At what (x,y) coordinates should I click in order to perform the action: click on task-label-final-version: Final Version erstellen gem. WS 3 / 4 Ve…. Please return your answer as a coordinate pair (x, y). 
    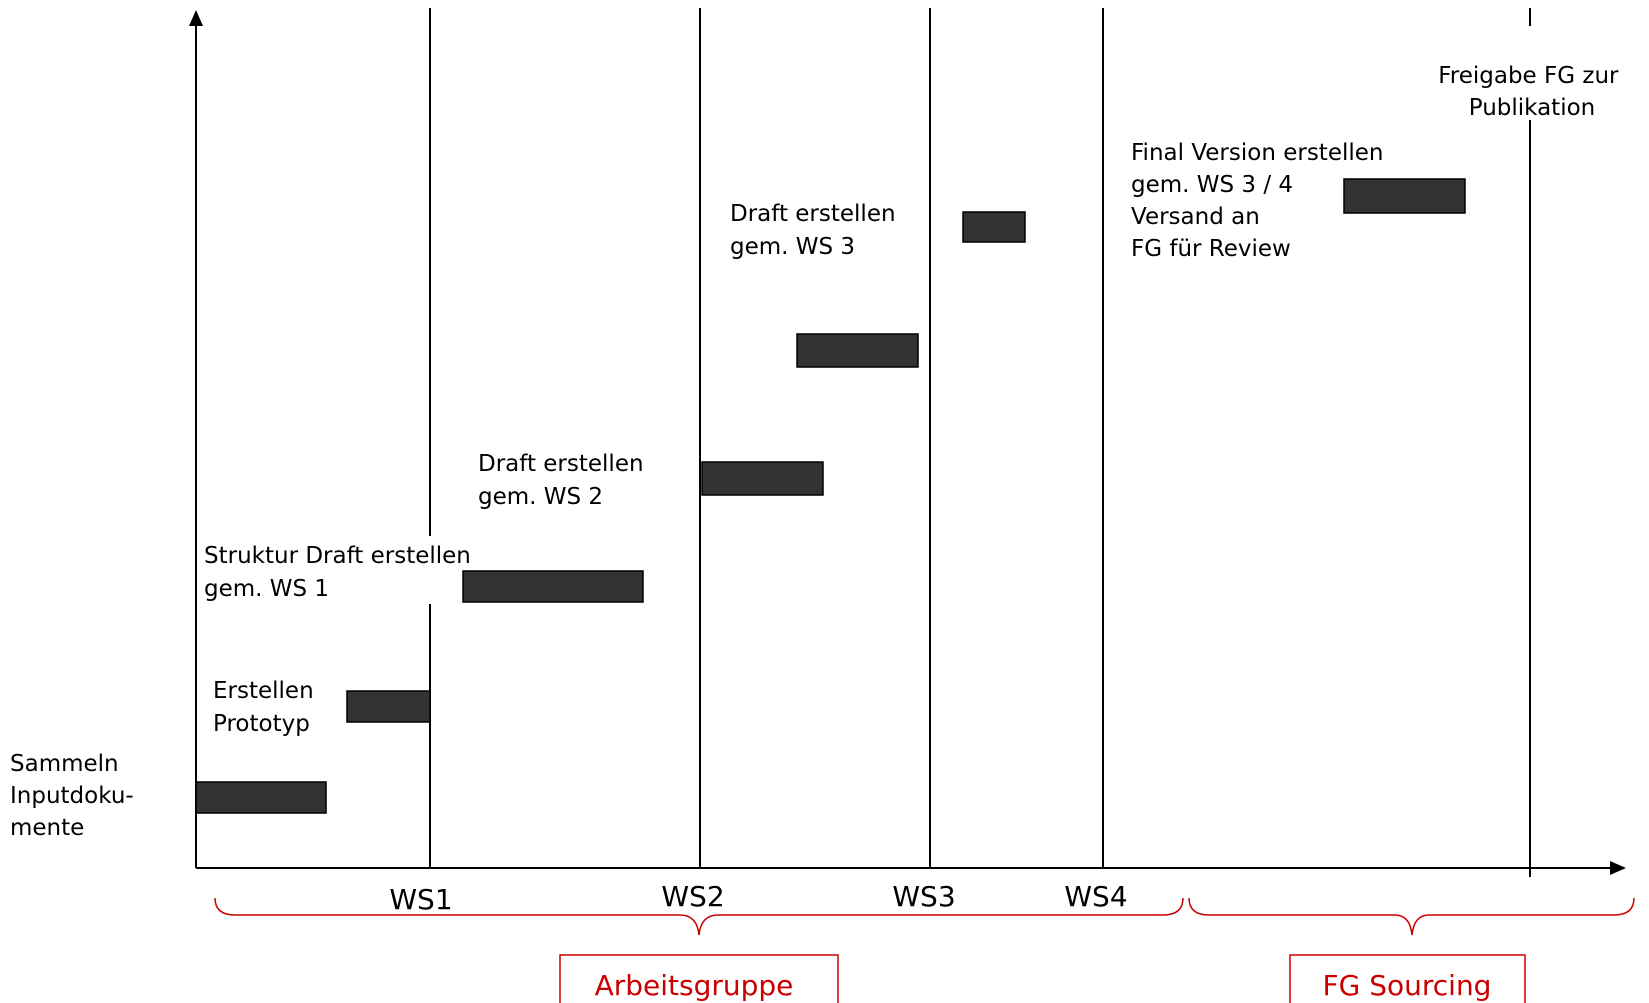
    Looking at the image, I should click on (1261, 201).